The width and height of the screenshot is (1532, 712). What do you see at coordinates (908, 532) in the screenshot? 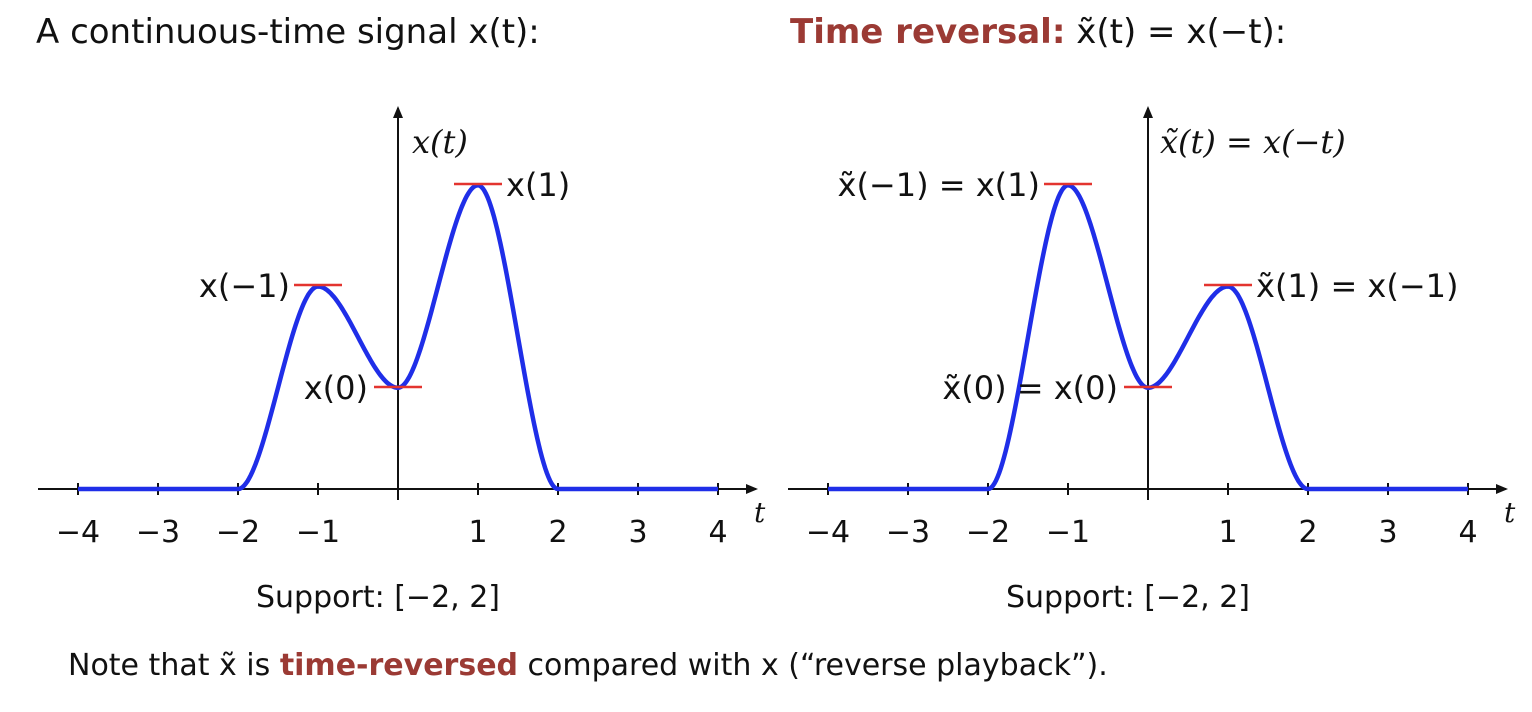
I see `right-tick-label-neg3: −3` at bounding box center [908, 532].